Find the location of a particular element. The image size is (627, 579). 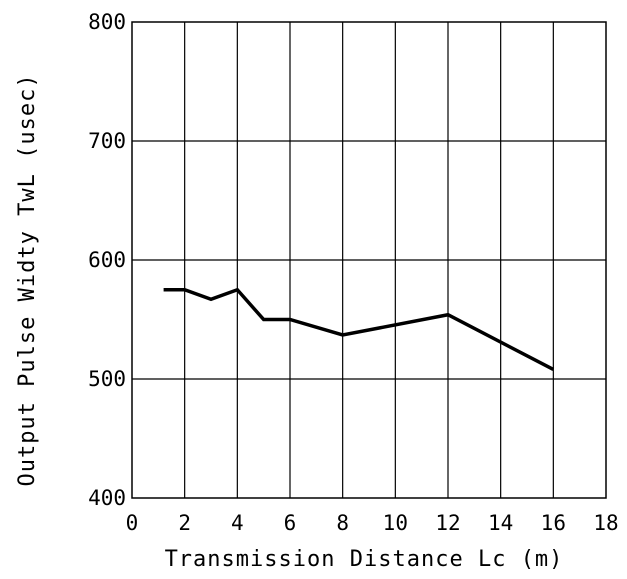

y-tick-label: 700 is located at coordinates (107, 141).